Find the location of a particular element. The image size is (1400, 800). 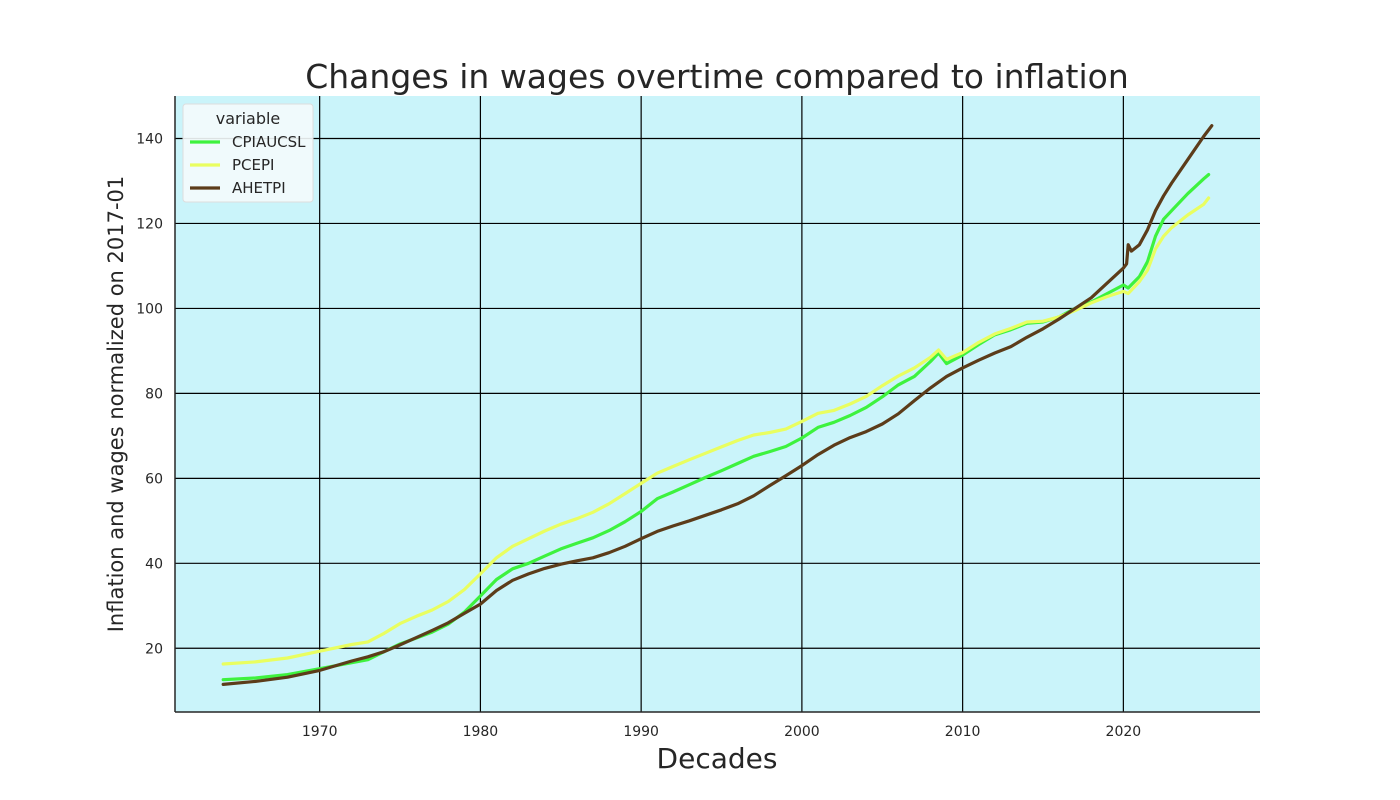

legend-items: CPIAUCSL PCEPI AHETPI is located at coordinates (248, 165).